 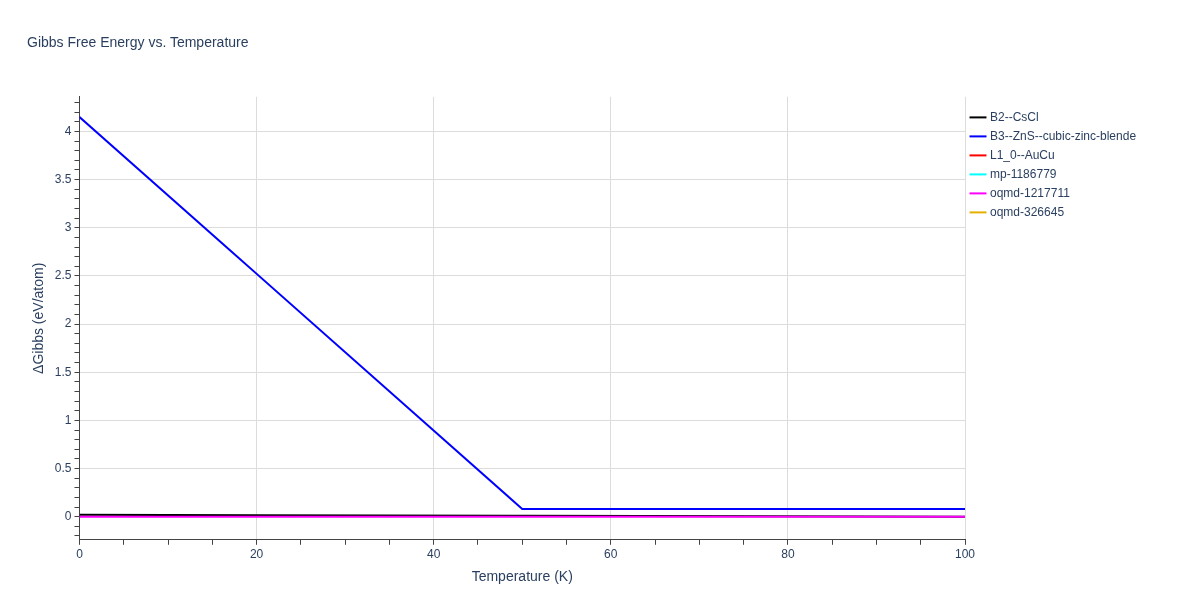 What do you see at coordinates (1014, 116) in the screenshot?
I see `legend-label: B2--CsCl` at bounding box center [1014, 116].